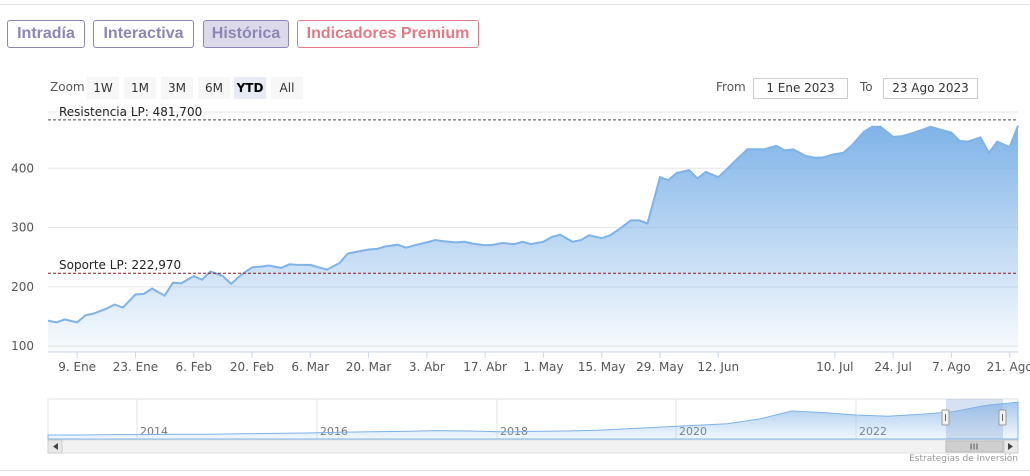  I want to click on x-tick-label: 6. Mar, so click(310, 367).